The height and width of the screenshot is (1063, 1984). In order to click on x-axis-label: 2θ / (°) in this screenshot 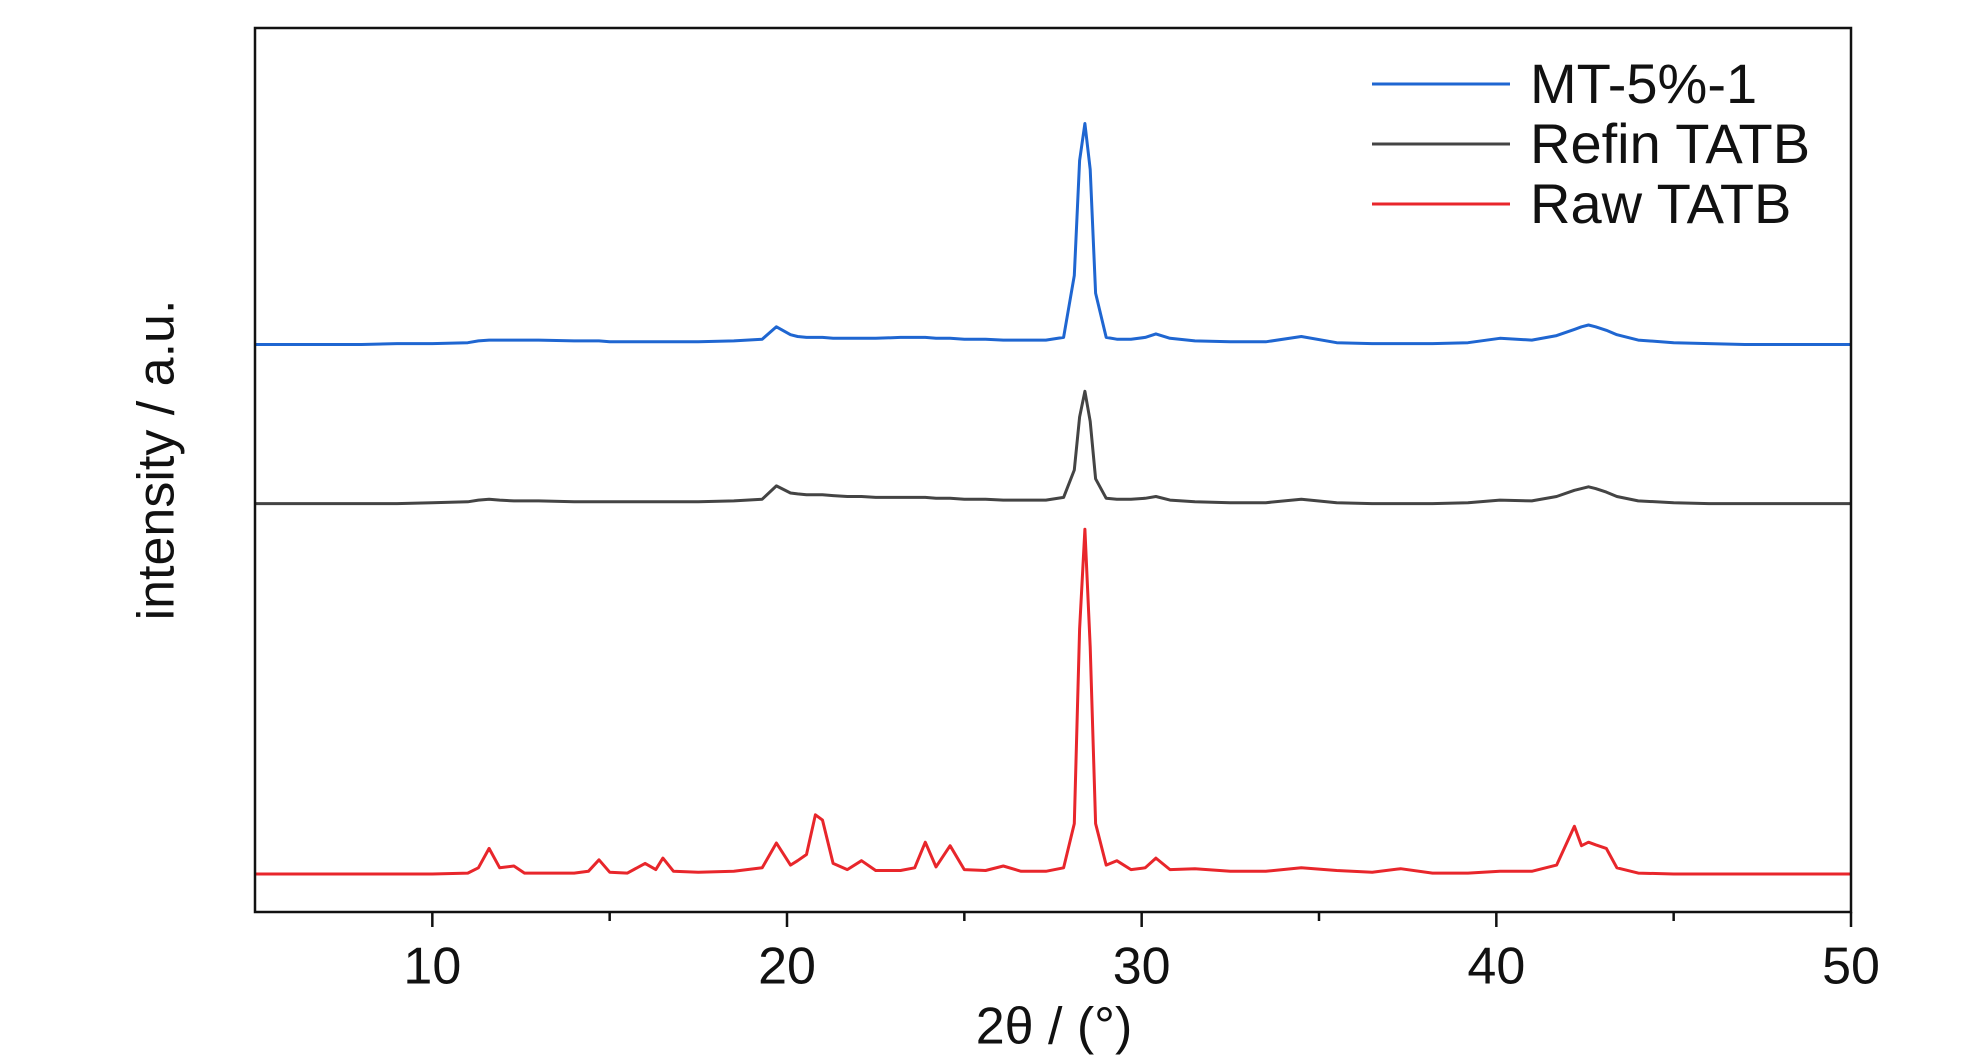, I will do `click(1054, 1027)`.